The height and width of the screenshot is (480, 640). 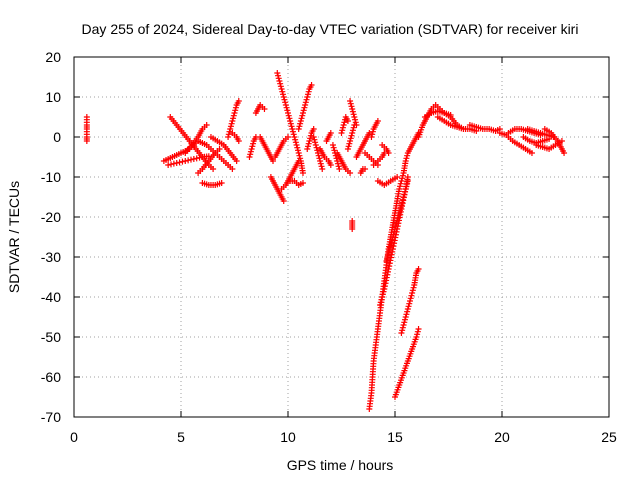 What do you see at coordinates (51, 377) in the screenshot?
I see `y-tick-label: -60` at bounding box center [51, 377].